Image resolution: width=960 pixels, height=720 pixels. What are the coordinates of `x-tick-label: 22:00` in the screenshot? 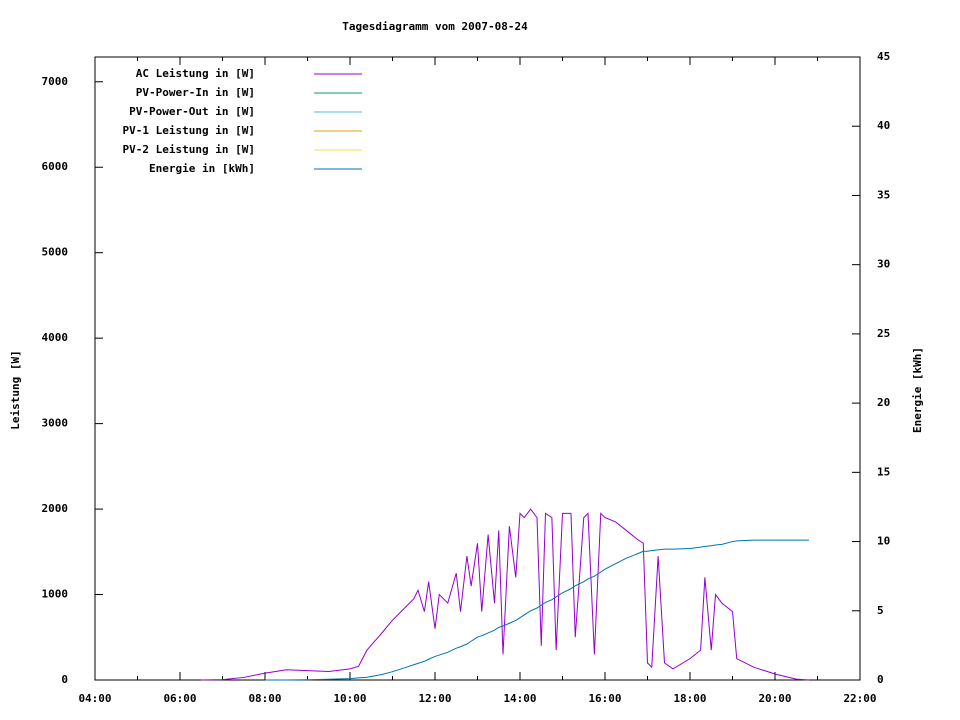 It's located at (859, 698).